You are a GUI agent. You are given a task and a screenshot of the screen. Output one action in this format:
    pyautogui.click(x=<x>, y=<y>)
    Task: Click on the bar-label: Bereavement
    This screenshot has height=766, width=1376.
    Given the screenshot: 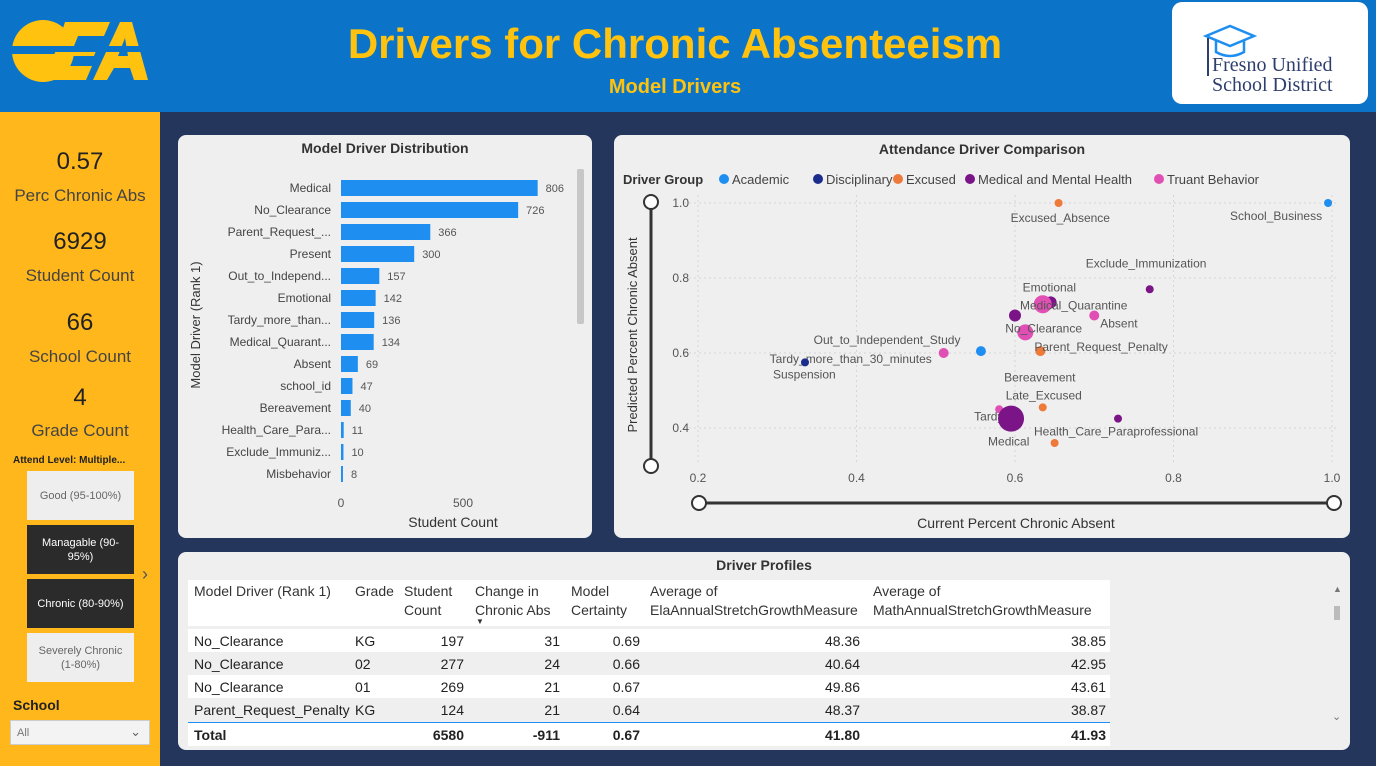 What is the action you would take?
    pyautogui.click(x=296, y=408)
    